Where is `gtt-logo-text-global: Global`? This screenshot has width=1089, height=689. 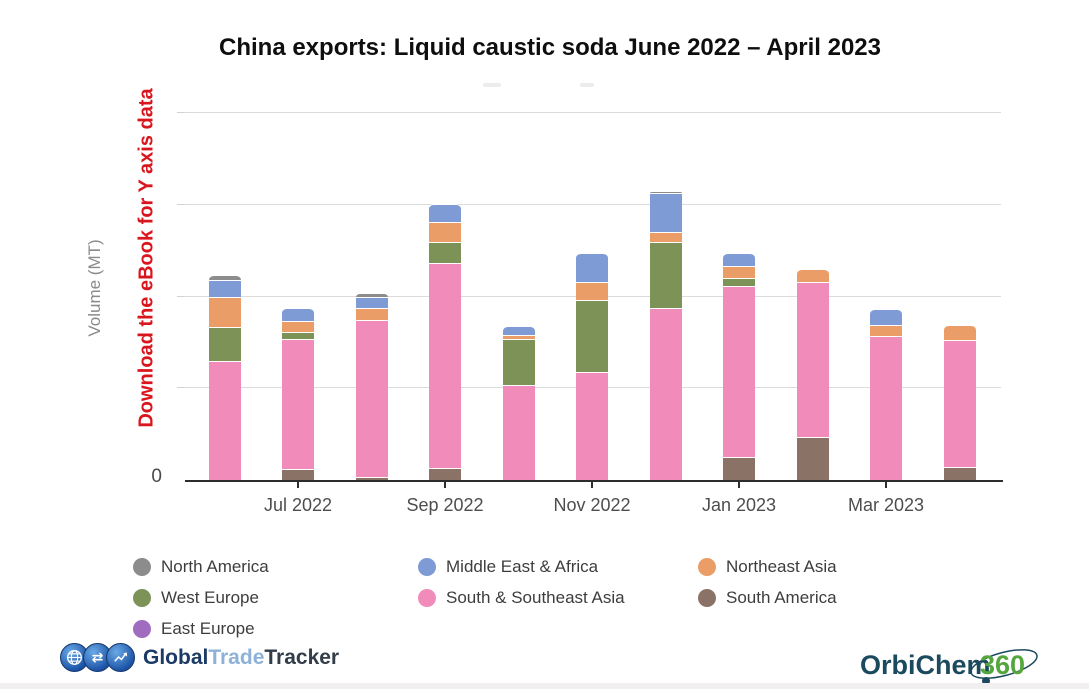 gtt-logo-text-global: Global is located at coordinates (176, 657).